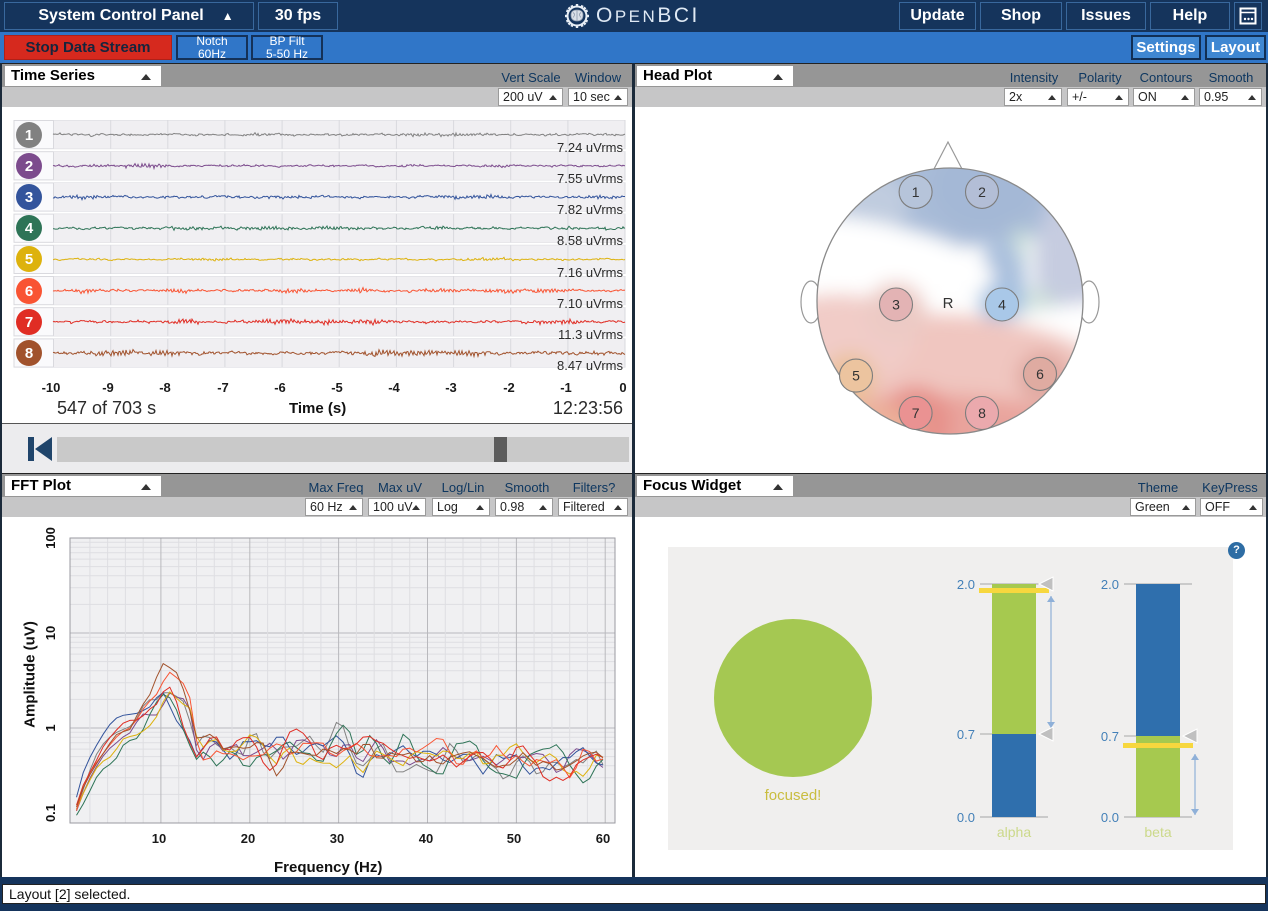 The width and height of the screenshot is (1268, 911). Describe the element at coordinates (916, 192) in the screenshot. I see `svg-text: 1` at that location.